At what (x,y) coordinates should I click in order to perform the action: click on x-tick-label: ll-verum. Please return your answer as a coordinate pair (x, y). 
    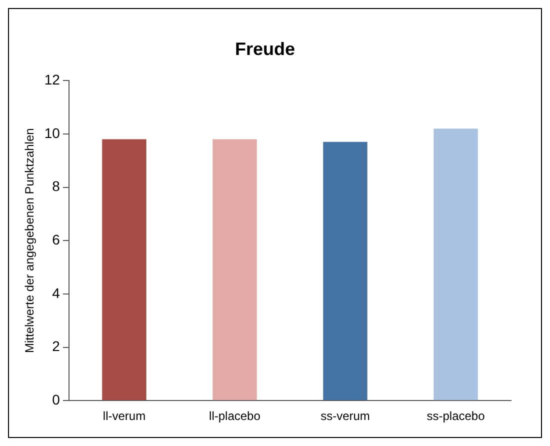
    Looking at the image, I should click on (124, 416).